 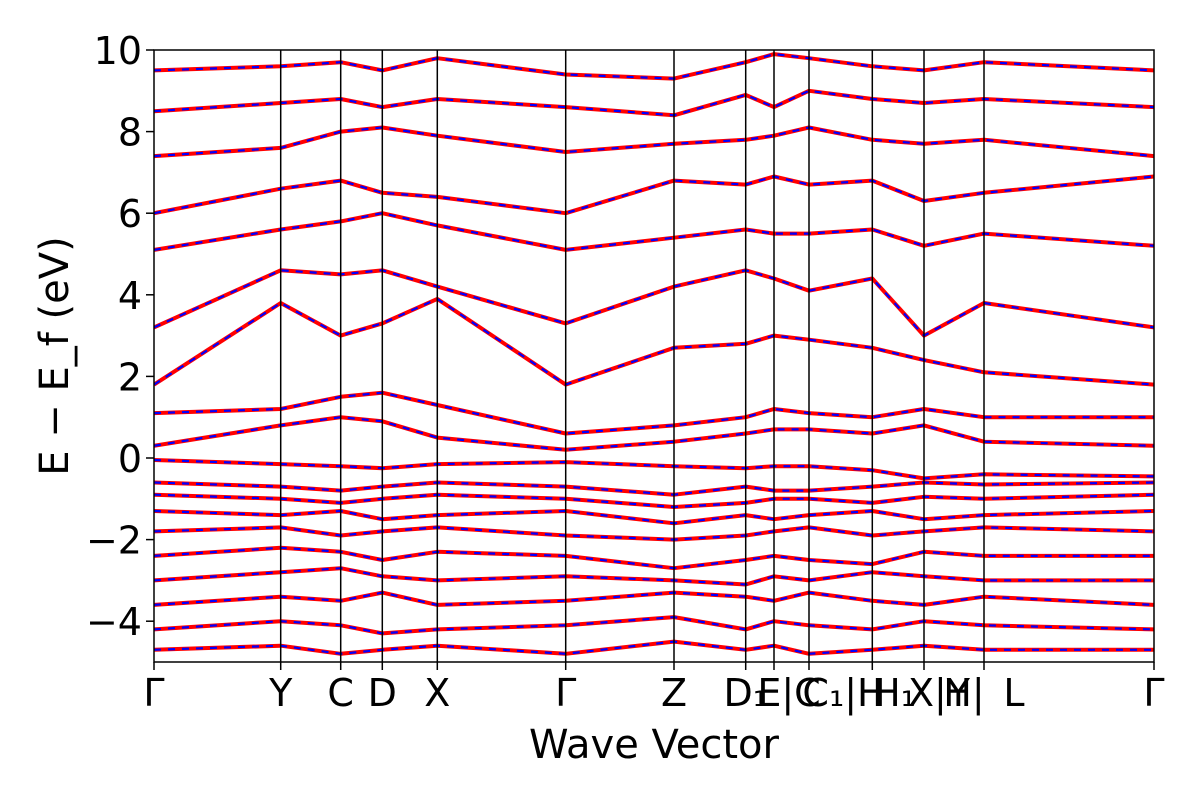 I want to click on x-tick-label: X, so click(x=437, y=693).